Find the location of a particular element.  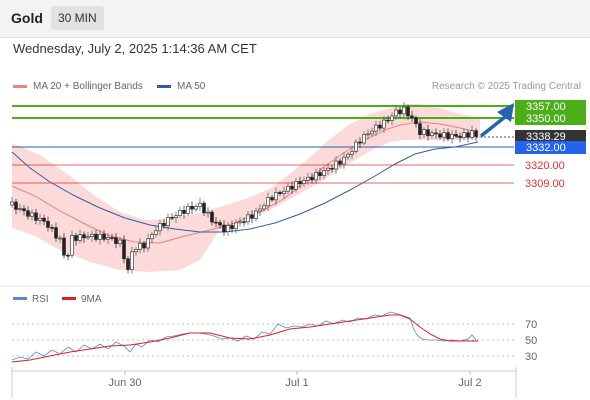

chart-header: Gold 30 MIN is located at coordinates (295, 19).